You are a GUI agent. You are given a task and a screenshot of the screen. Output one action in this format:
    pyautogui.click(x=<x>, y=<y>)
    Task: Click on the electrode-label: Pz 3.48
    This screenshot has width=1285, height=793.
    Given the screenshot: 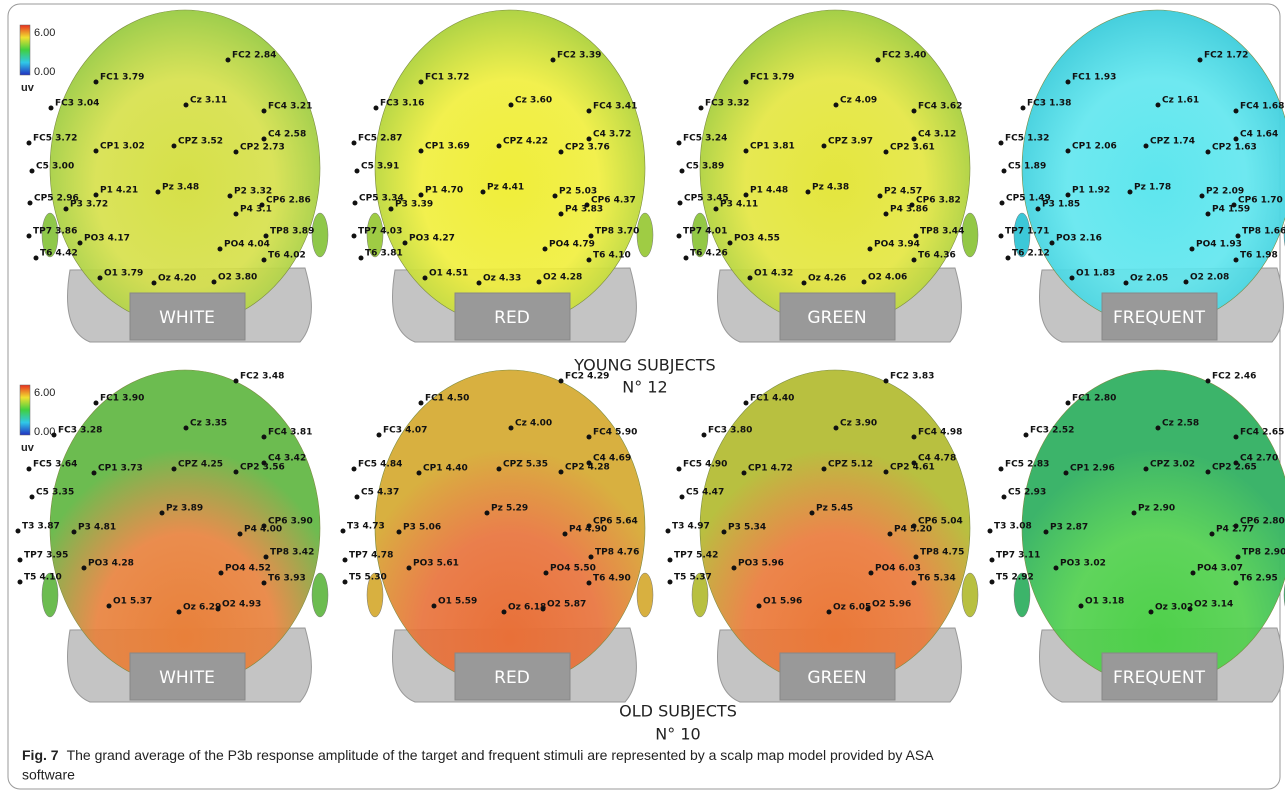 What is the action you would take?
    pyautogui.click(x=180, y=188)
    